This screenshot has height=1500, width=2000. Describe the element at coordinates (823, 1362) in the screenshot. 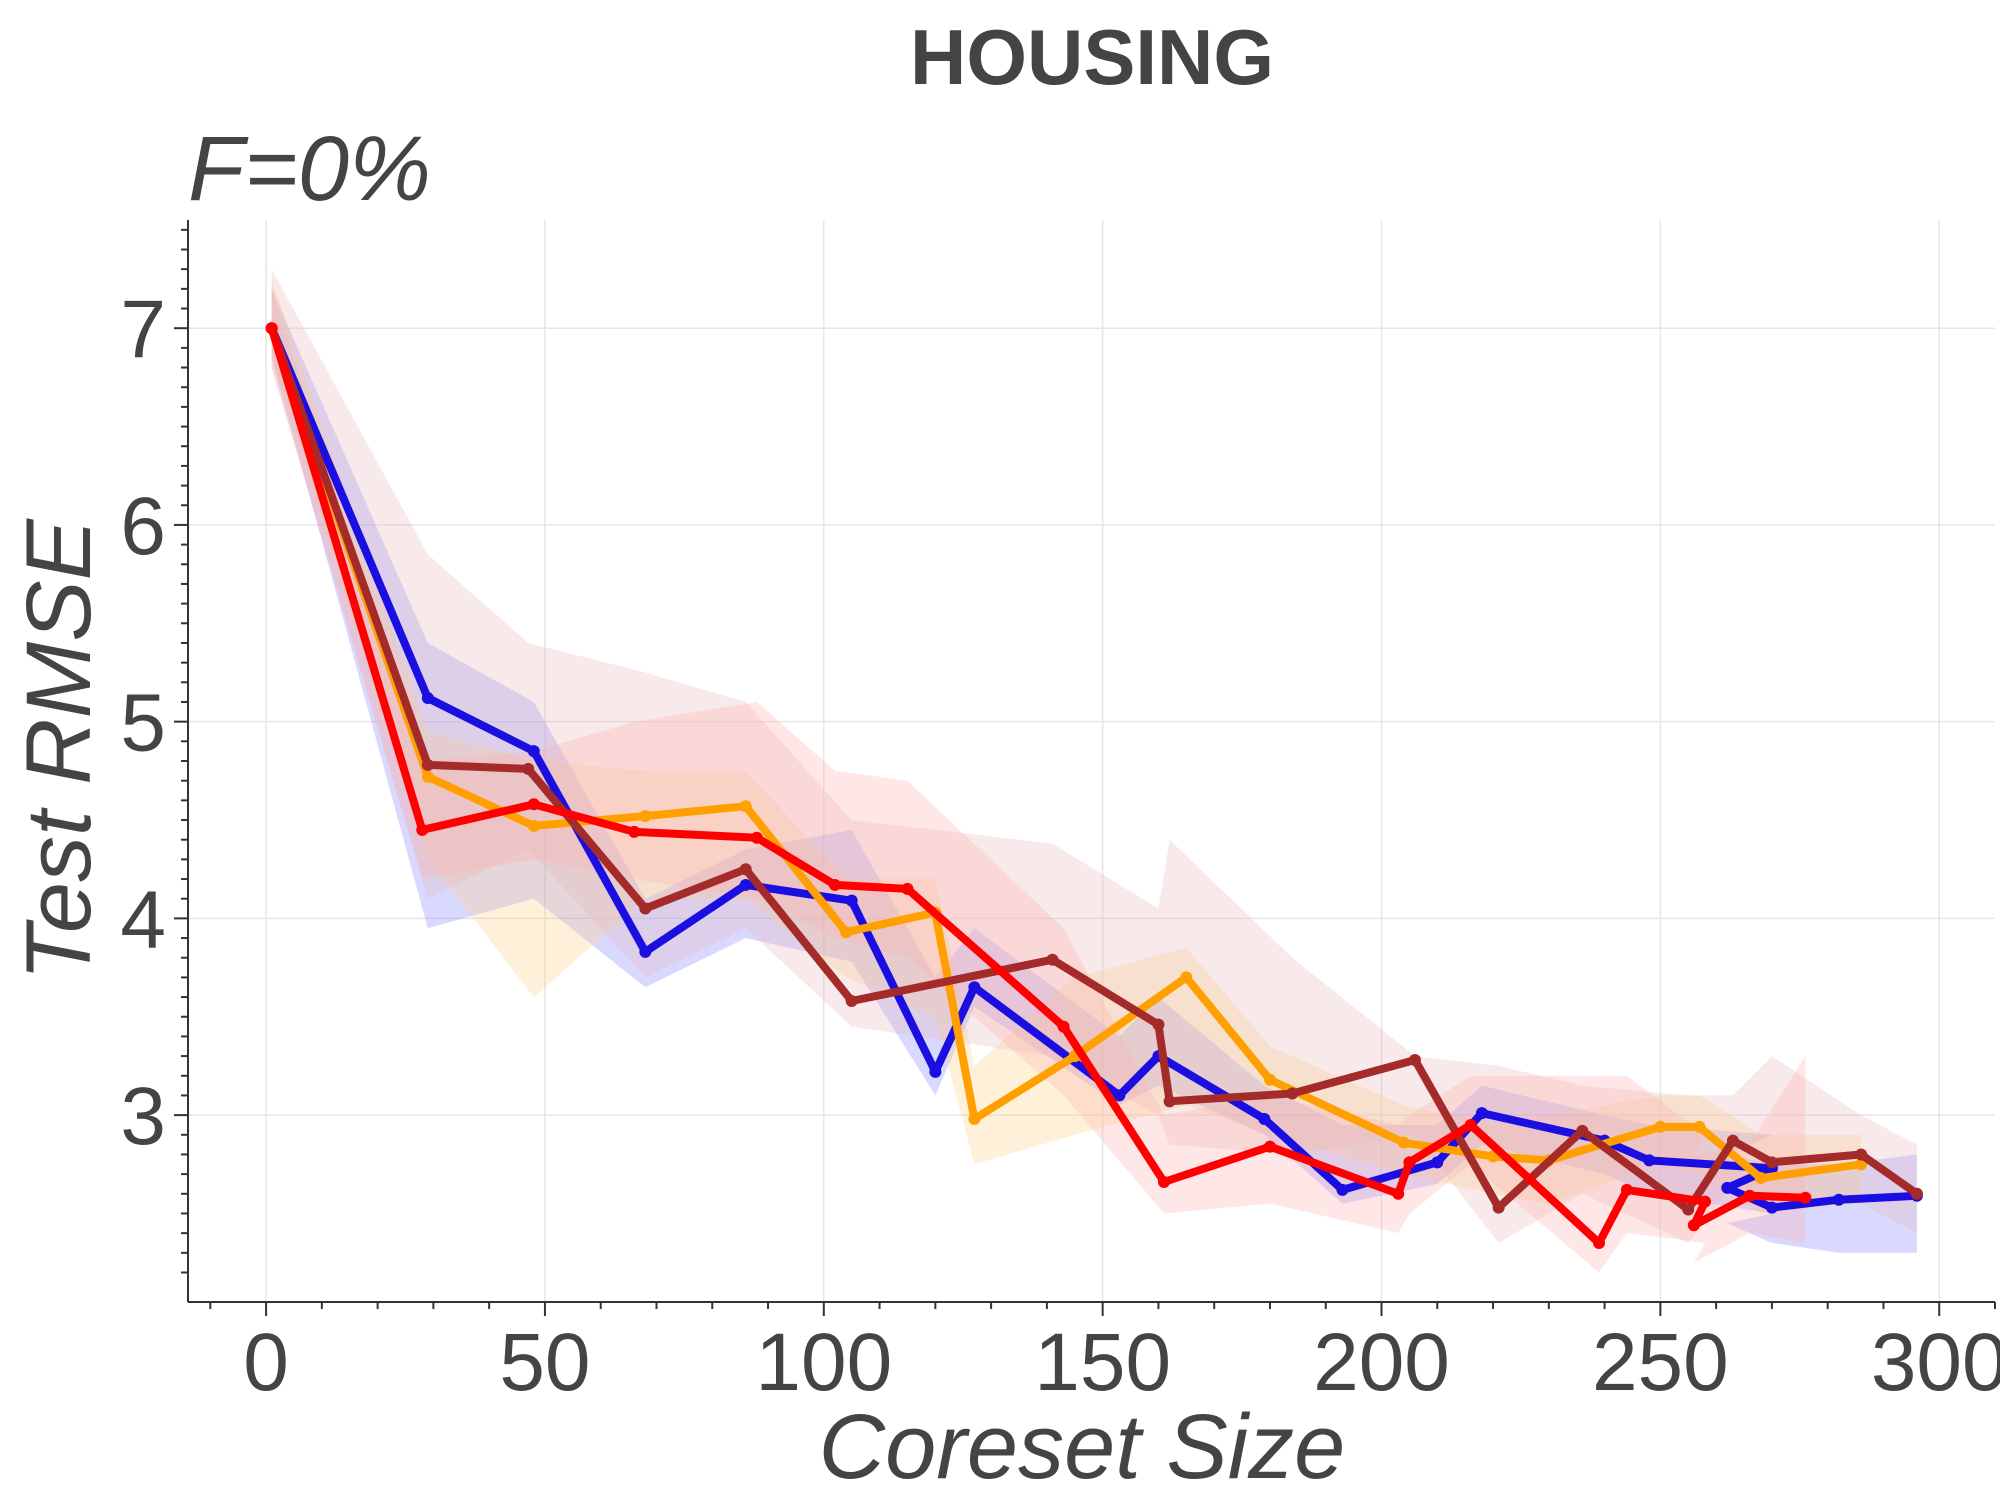

I see `x-tick-label: 100` at that location.